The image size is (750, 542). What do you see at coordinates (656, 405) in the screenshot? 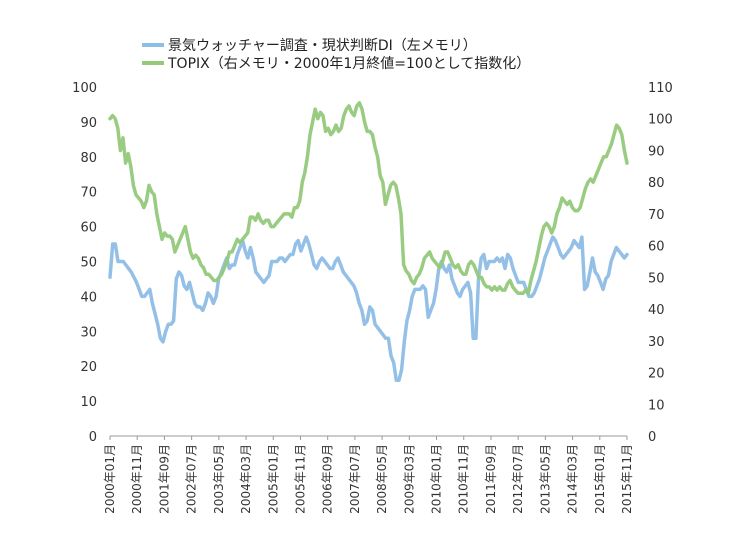
I see `y-right-tick-label: 10` at bounding box center [656, 405].